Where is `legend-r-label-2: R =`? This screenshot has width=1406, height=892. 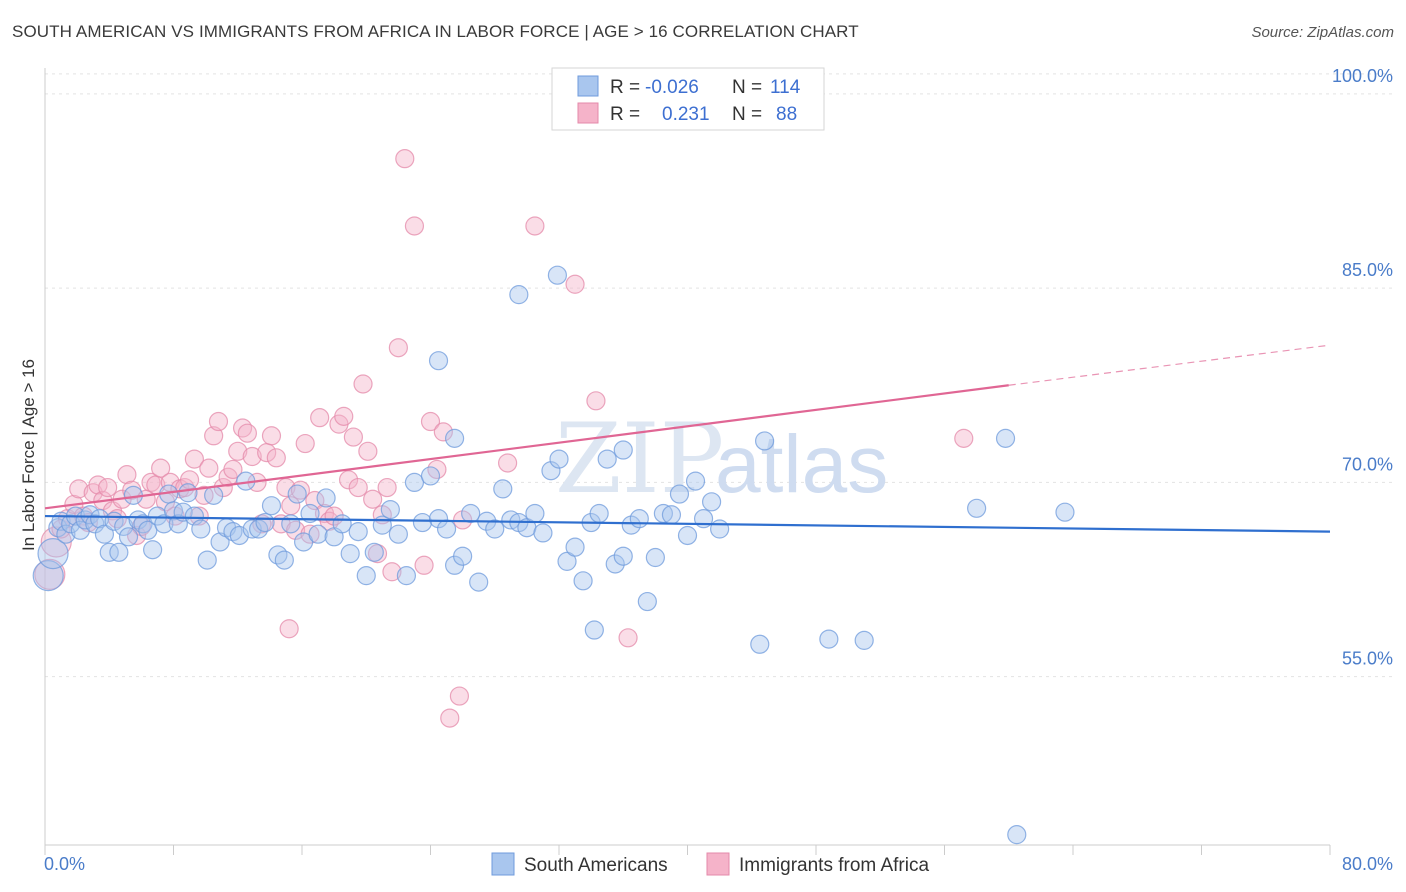
legend-r-label-2: R = is located at coordinates (625, 114).